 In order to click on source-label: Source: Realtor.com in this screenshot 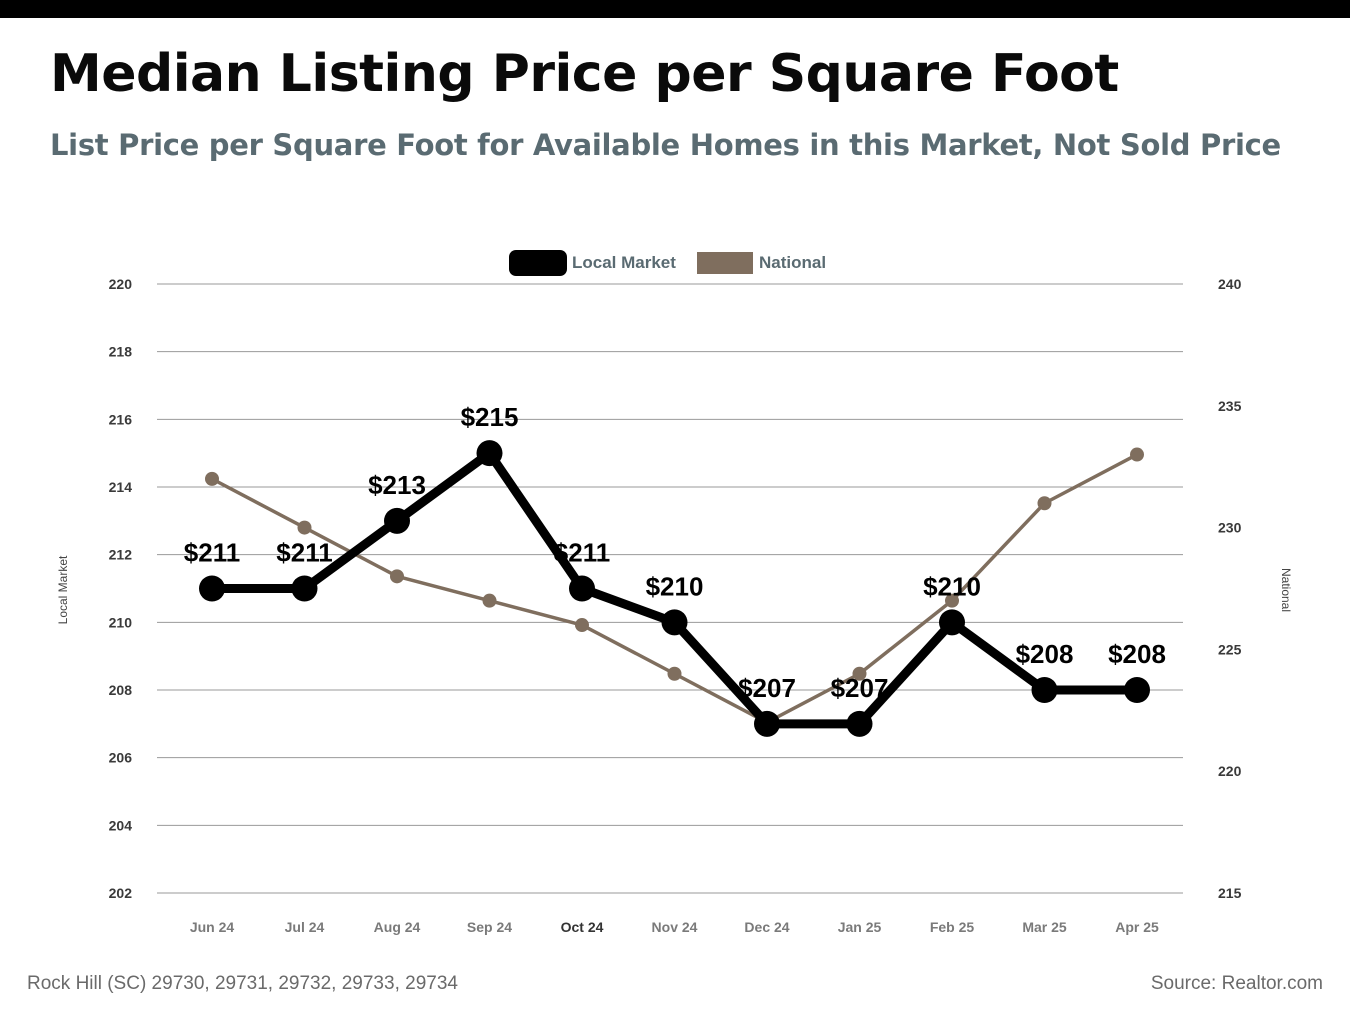, I will do `click(1236, 983)`.